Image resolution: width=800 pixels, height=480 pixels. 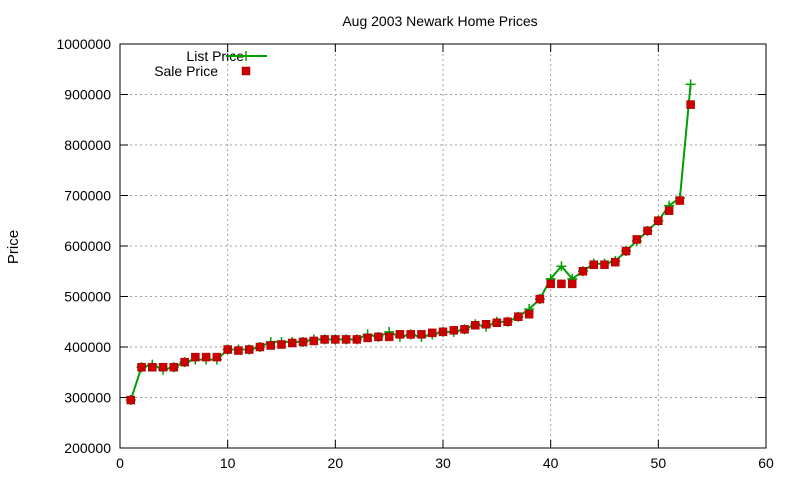 What do you see at coordinates (87, 145) in the screenshot?
I see `y-tick-label: 800000` at bounding box center [87, 145].